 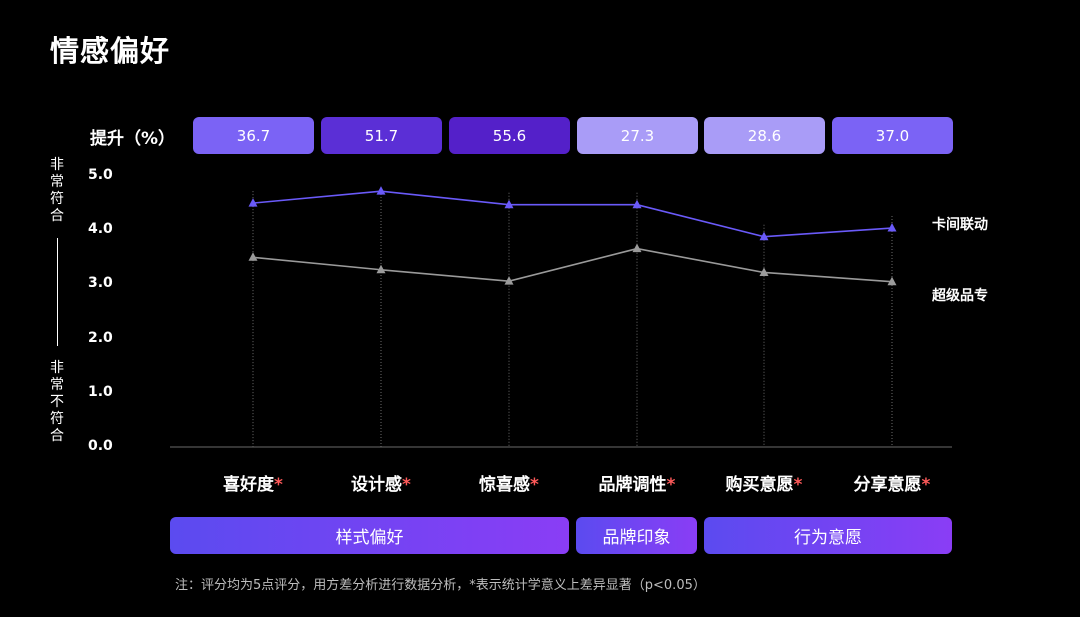 I want to click on category-label: 品牌调性*, so click(x=637, y=482).